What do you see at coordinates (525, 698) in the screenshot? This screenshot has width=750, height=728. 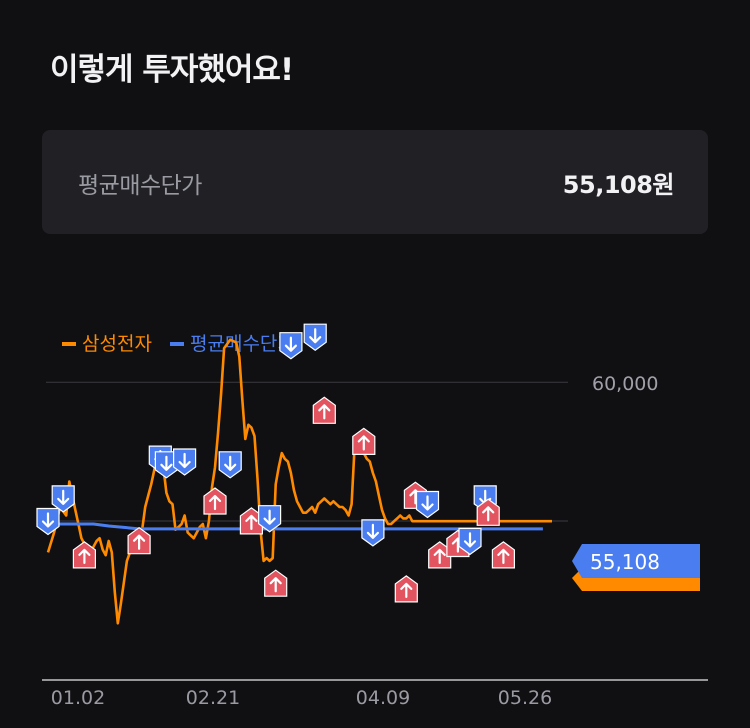 I see `x-tick-label: 05.26` at bounding box center [525, 698].